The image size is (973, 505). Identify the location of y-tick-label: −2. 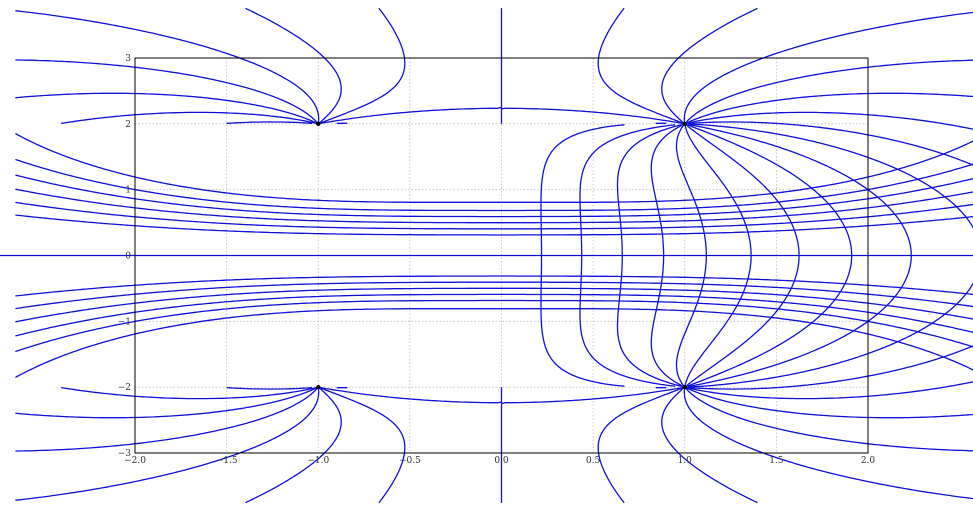
(124, 388).